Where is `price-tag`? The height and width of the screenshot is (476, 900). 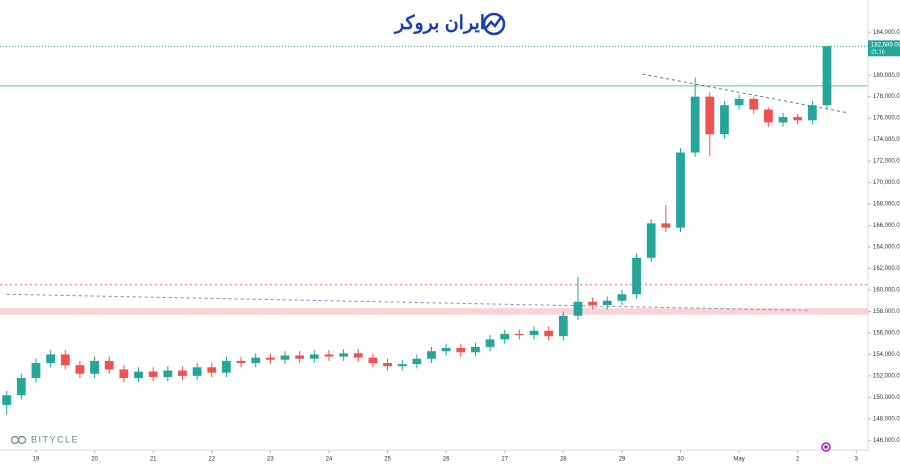
price-tag is located at coordinates (884, 48).